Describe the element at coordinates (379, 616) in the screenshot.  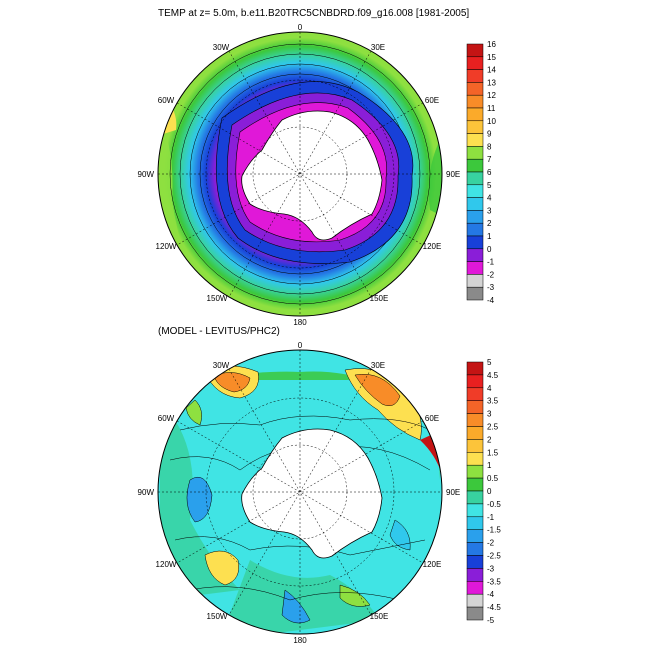
I see `bottom-lon-150e: 150E` at that location.